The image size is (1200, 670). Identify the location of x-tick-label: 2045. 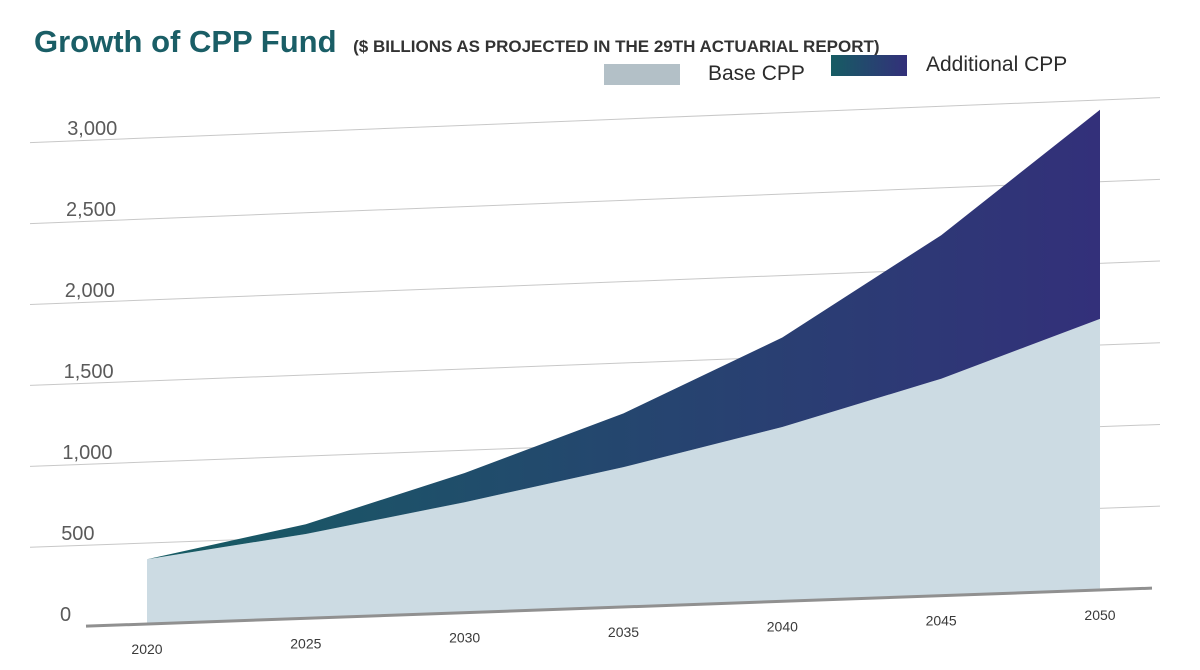
(941, 621).